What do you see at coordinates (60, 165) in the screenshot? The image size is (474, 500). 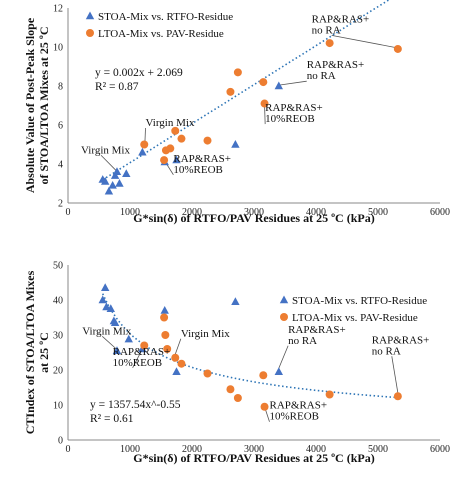 I see `y-tick-label: 4` at bounding box center [60, 165].